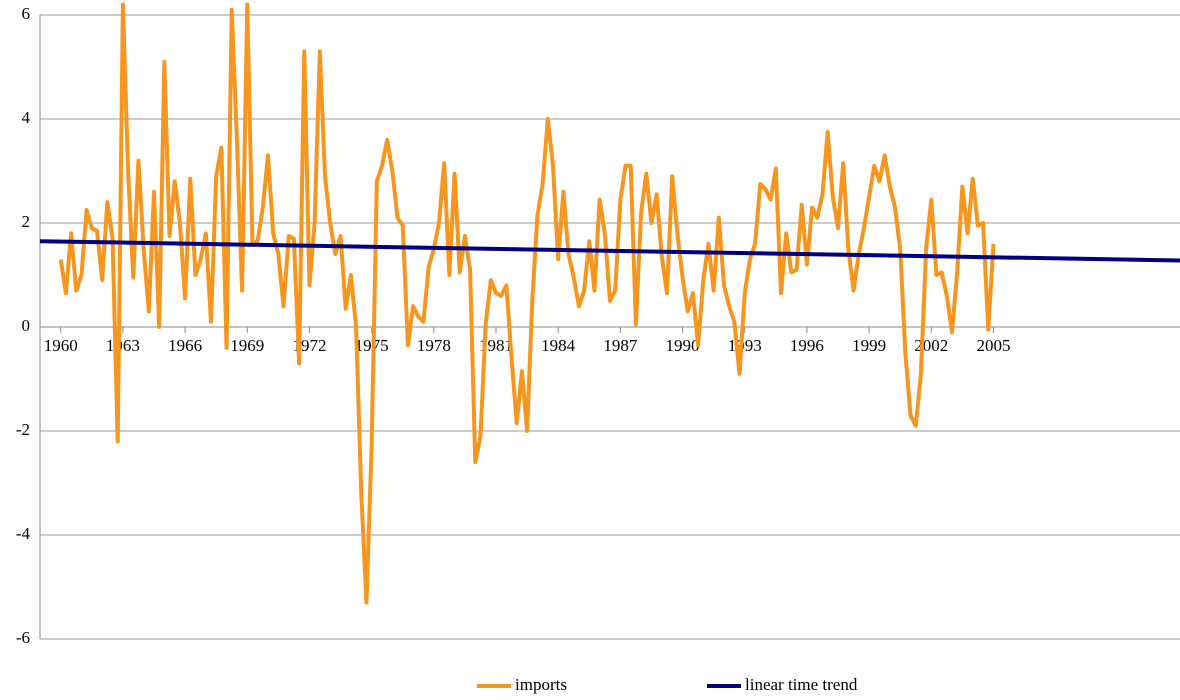 The height and width of the screenshot is (700, 1180). I want to click on y-tick-label: -4, so click(23, 533).